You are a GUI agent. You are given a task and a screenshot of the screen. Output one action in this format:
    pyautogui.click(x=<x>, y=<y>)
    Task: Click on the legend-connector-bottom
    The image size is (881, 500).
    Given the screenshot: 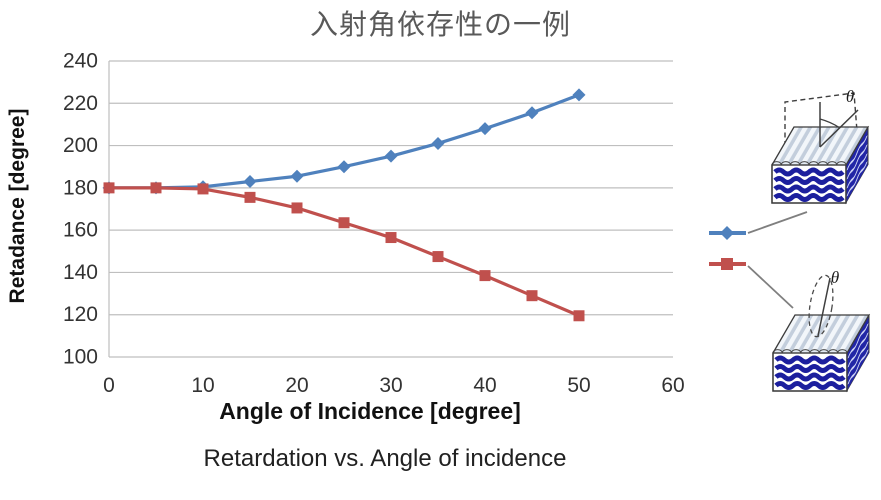 What is the action you would take?
    pyautogui.click(x=770, y=287)
    